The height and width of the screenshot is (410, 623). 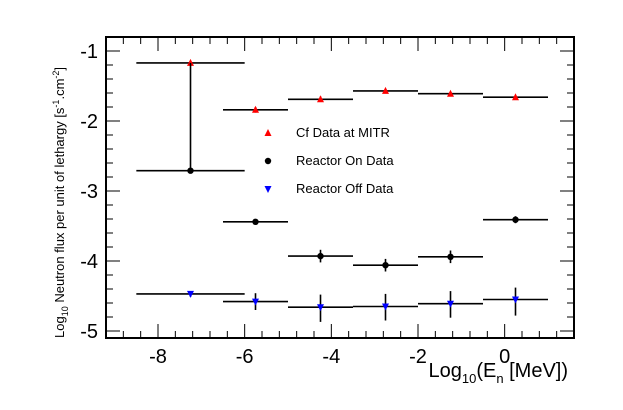 I want to click on y-axis-title-sup2: -2, so click(x=56, y=75).